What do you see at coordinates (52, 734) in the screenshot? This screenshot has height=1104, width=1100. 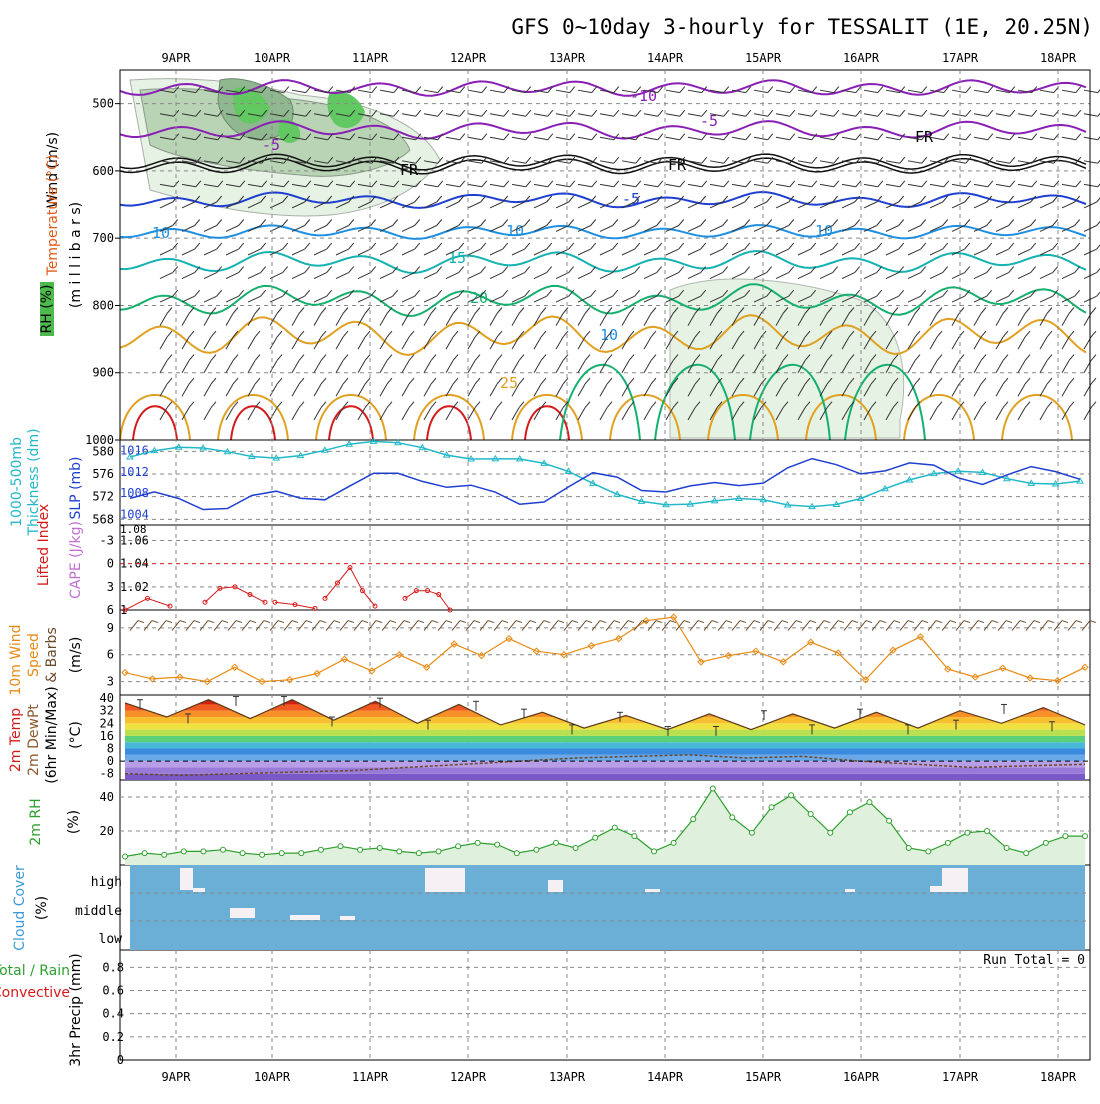 I see `minmax-label: (6hr Min/Max)` at bounding box center [52, 734].